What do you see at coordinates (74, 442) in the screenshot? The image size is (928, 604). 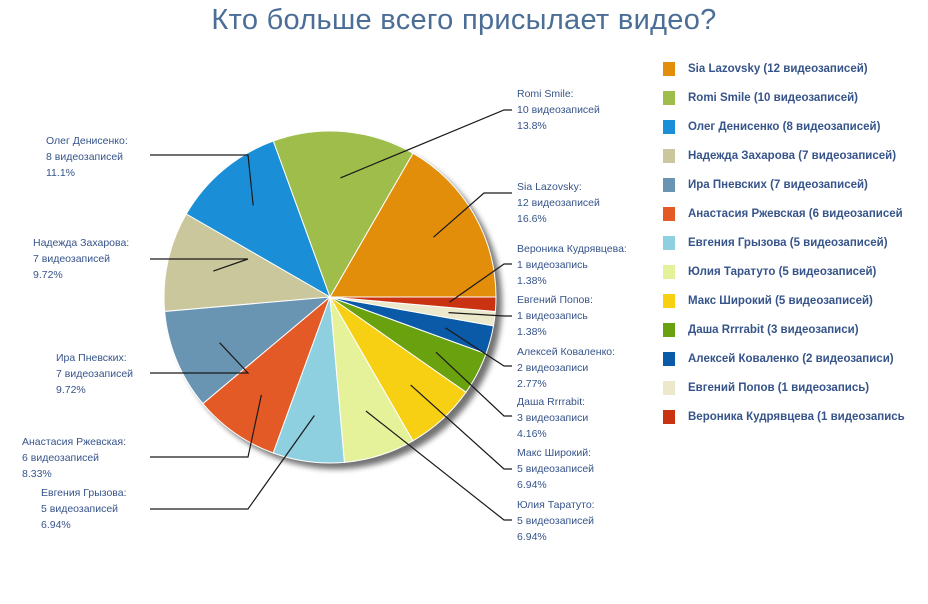 I see `data-label-name: Анастасия Ржевская:` at bounding box center [74, 442].